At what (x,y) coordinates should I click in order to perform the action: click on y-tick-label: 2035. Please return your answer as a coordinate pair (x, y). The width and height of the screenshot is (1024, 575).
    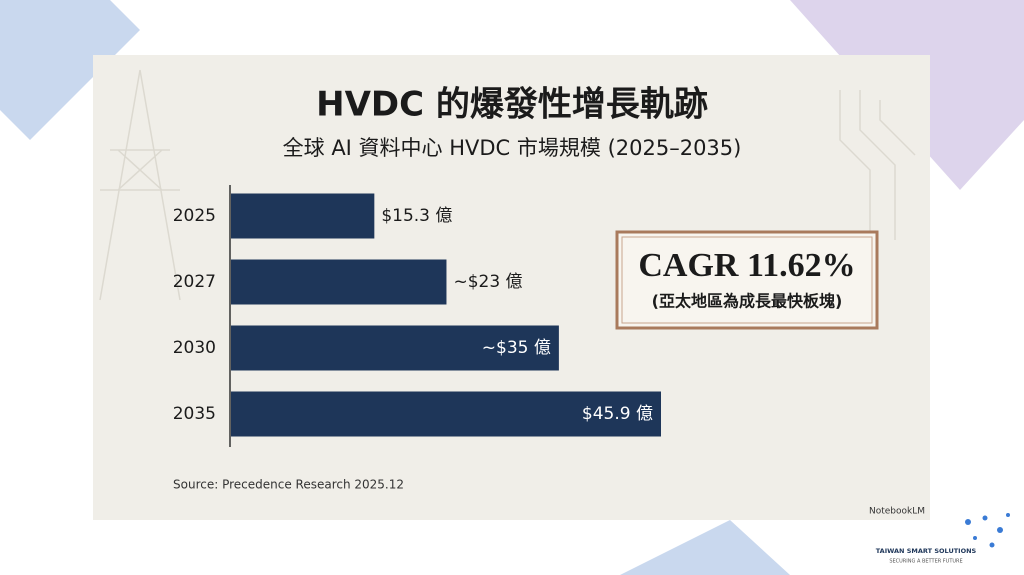
    Looking at the image, I should click on (194, 414).